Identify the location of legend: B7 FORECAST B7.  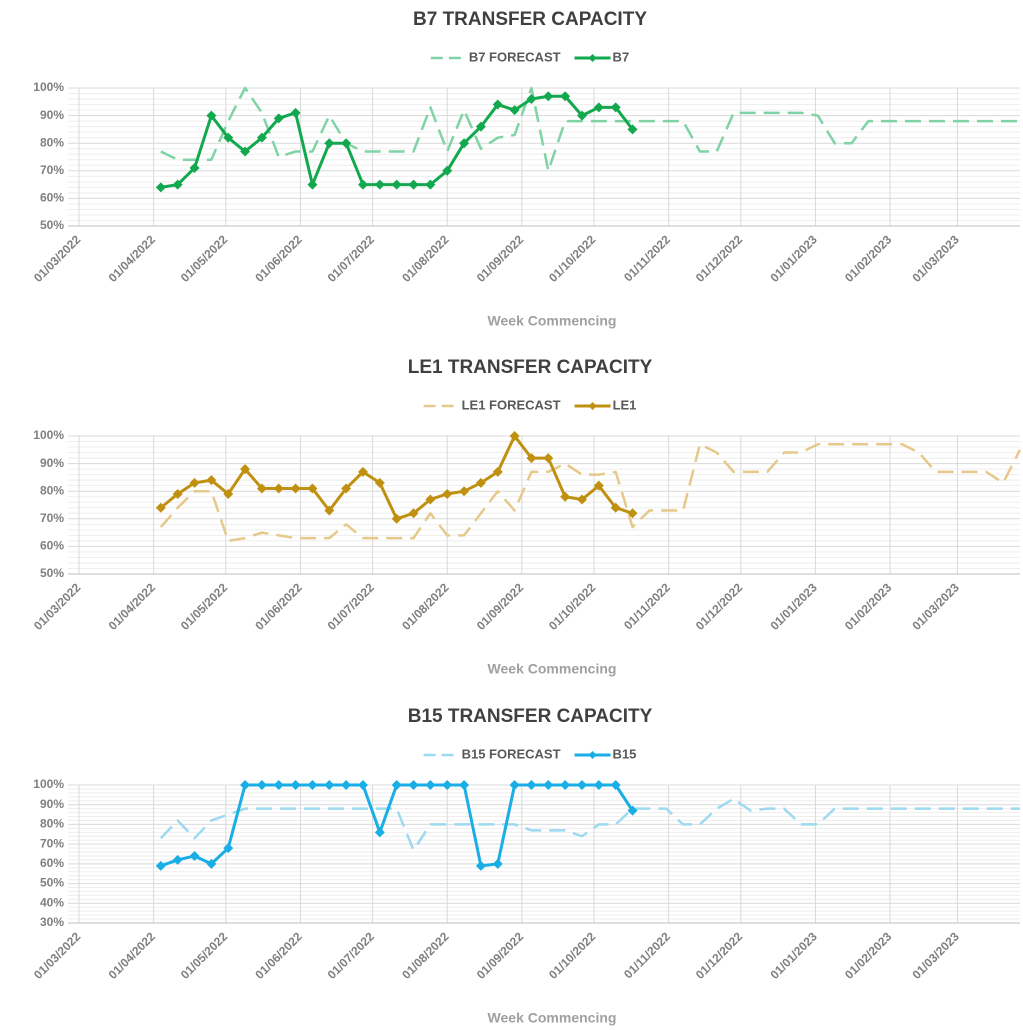
(530, 56).